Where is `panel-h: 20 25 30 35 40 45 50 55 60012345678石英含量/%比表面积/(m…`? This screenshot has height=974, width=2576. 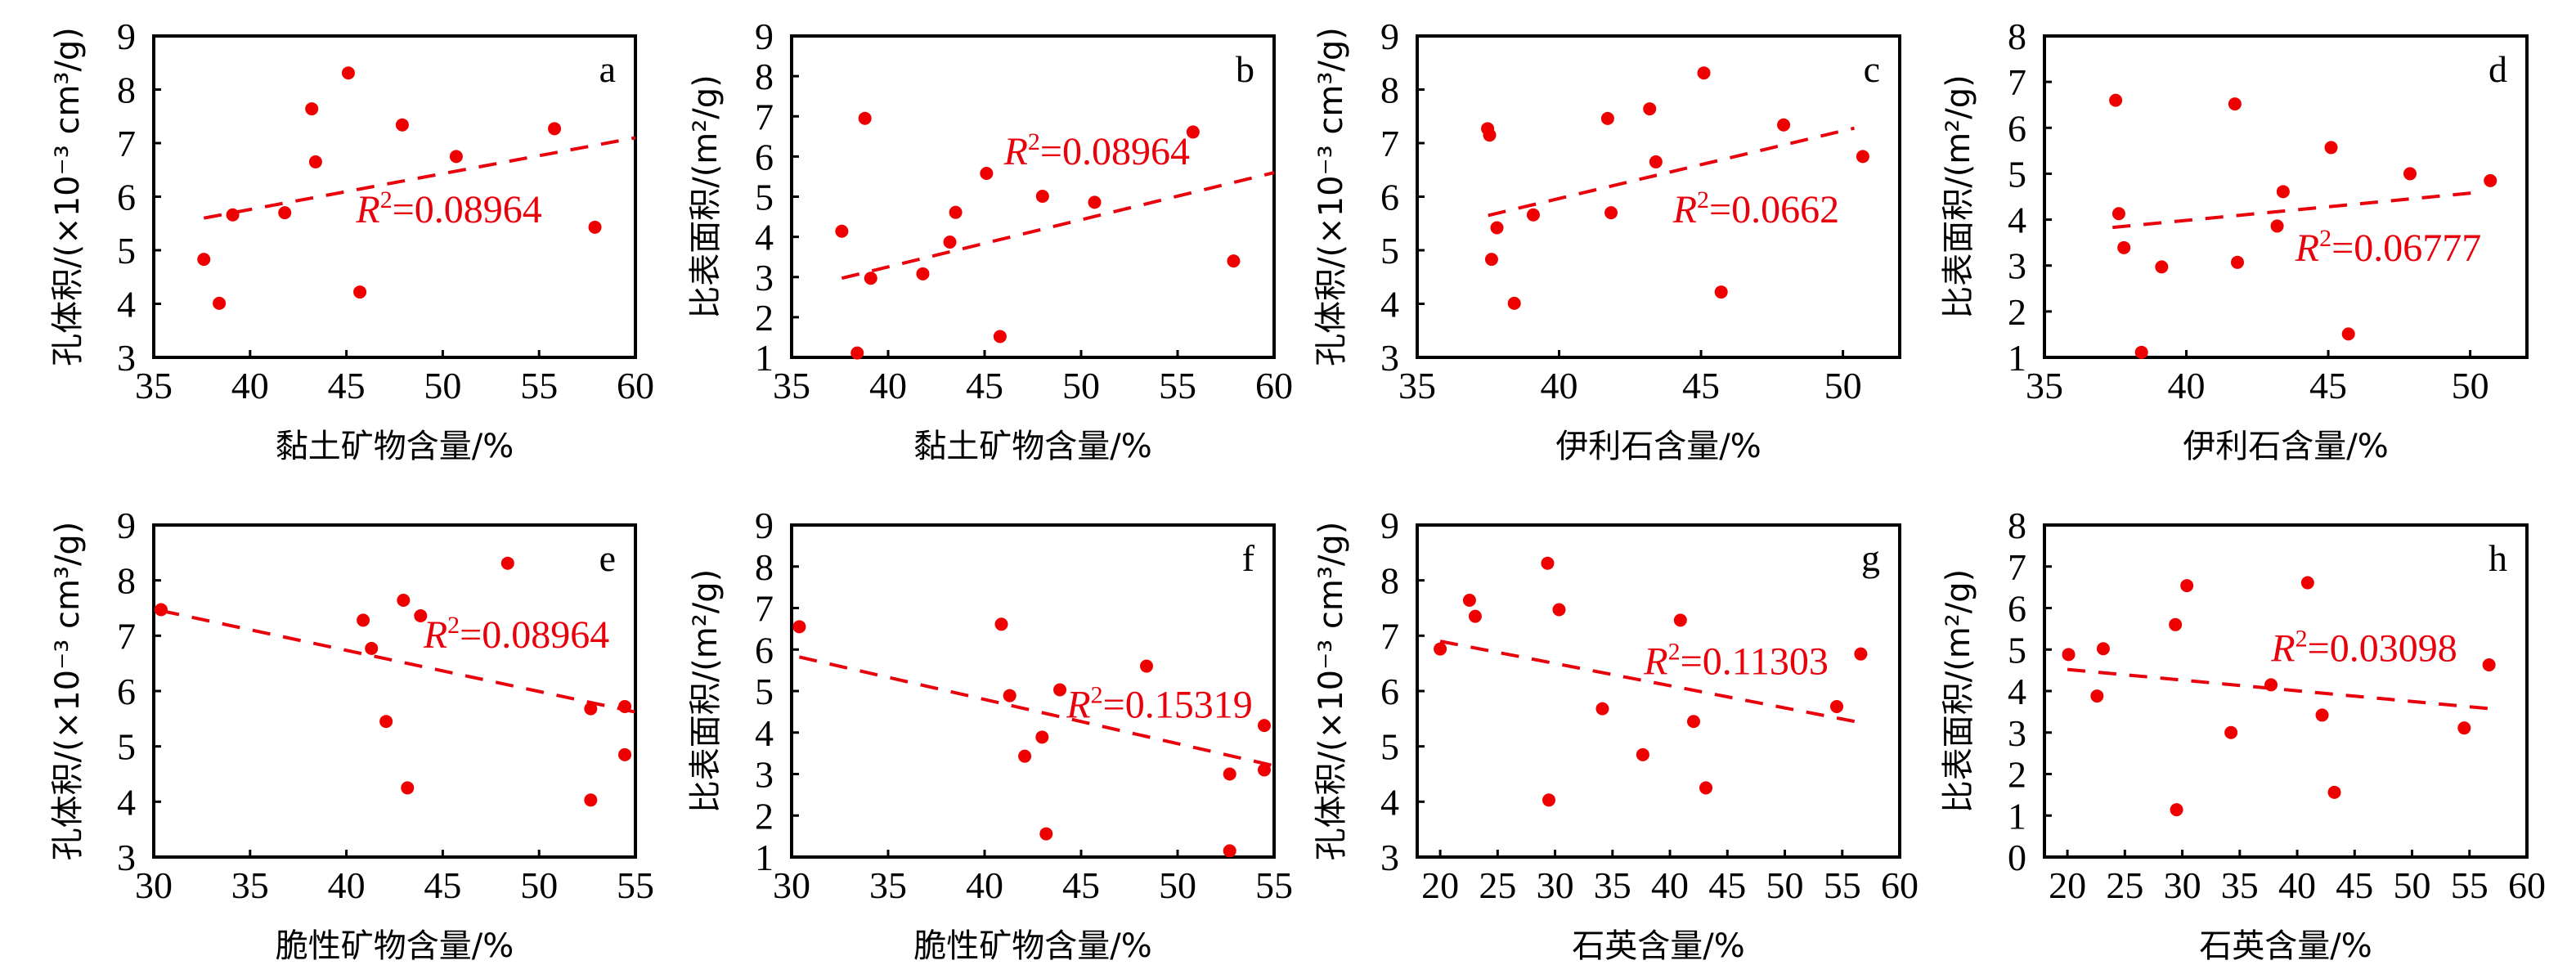 panel-h: 20 25 30 35 40 45 50 55 60012345678石英含量/%比表面积/(m… is located at coordinates (2243, 735).